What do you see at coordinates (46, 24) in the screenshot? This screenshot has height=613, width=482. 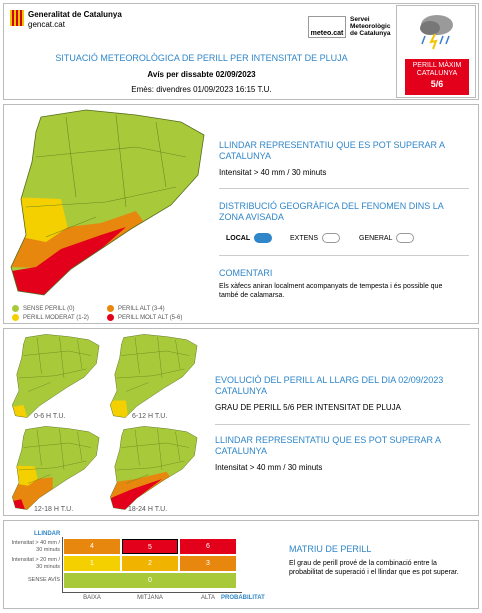 I see `site: gencat.cat` at bounding box center [46, 24].